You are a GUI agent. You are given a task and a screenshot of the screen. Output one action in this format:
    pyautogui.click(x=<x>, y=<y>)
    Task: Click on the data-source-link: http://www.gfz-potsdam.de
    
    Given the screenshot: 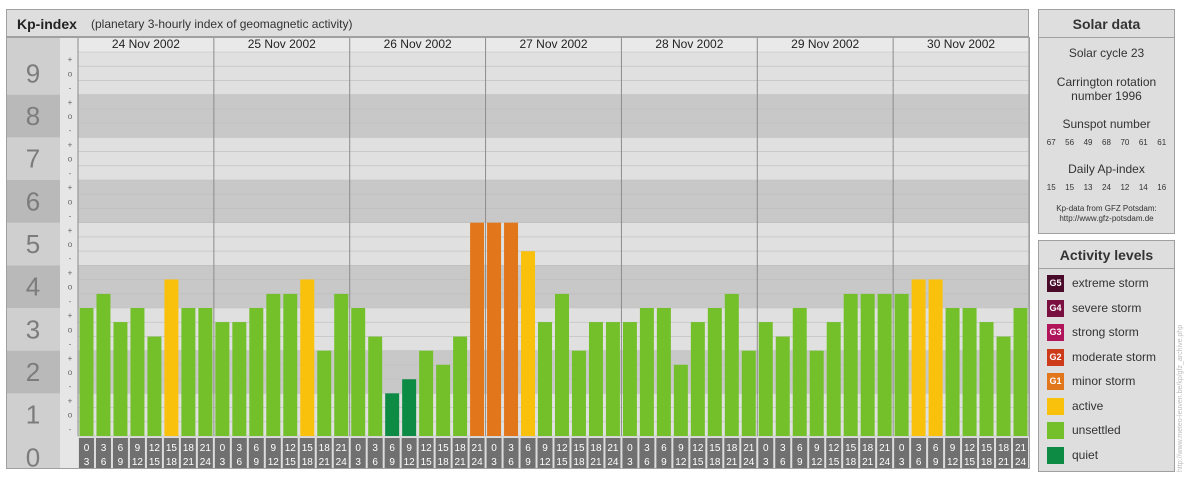 What is the action you would take?
    pyautogui.click(x=1106, y=218)
    